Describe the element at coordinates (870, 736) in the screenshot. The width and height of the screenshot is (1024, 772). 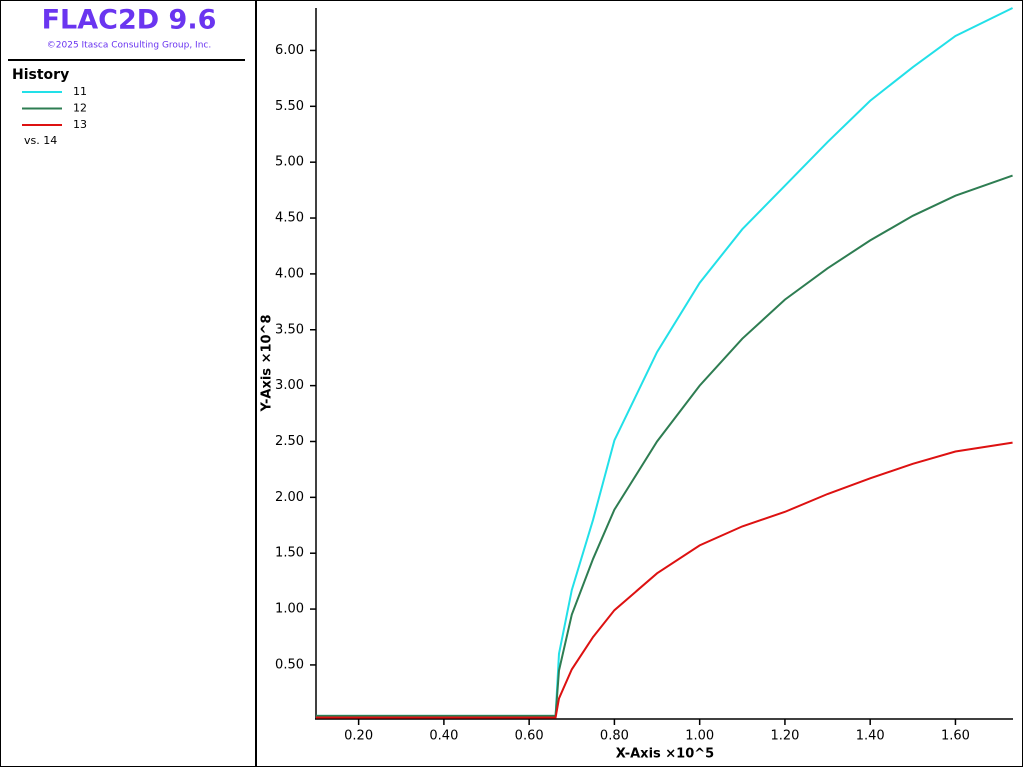
I see `x-tick-label: 1.40` at that location.